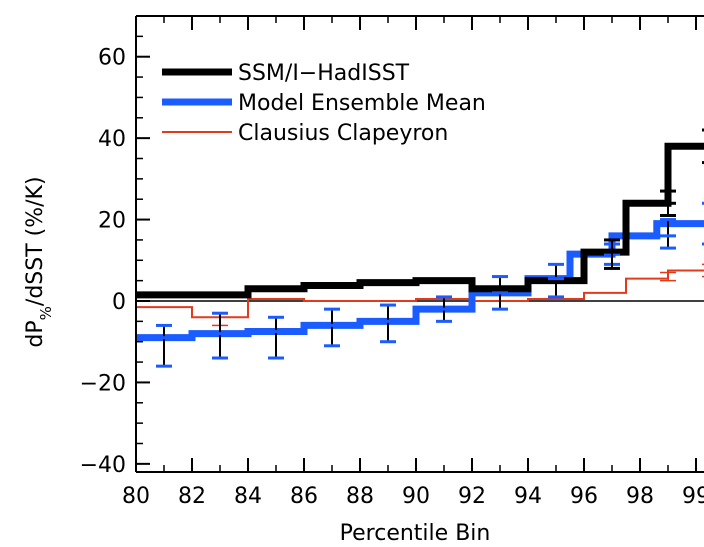 This screenshot has height=547, width=704. What do you see at coordinates (362, 103) in the screenshot?
I see `legend-label-1: Model Ensemble Mean` at bounding box center [362, 103].